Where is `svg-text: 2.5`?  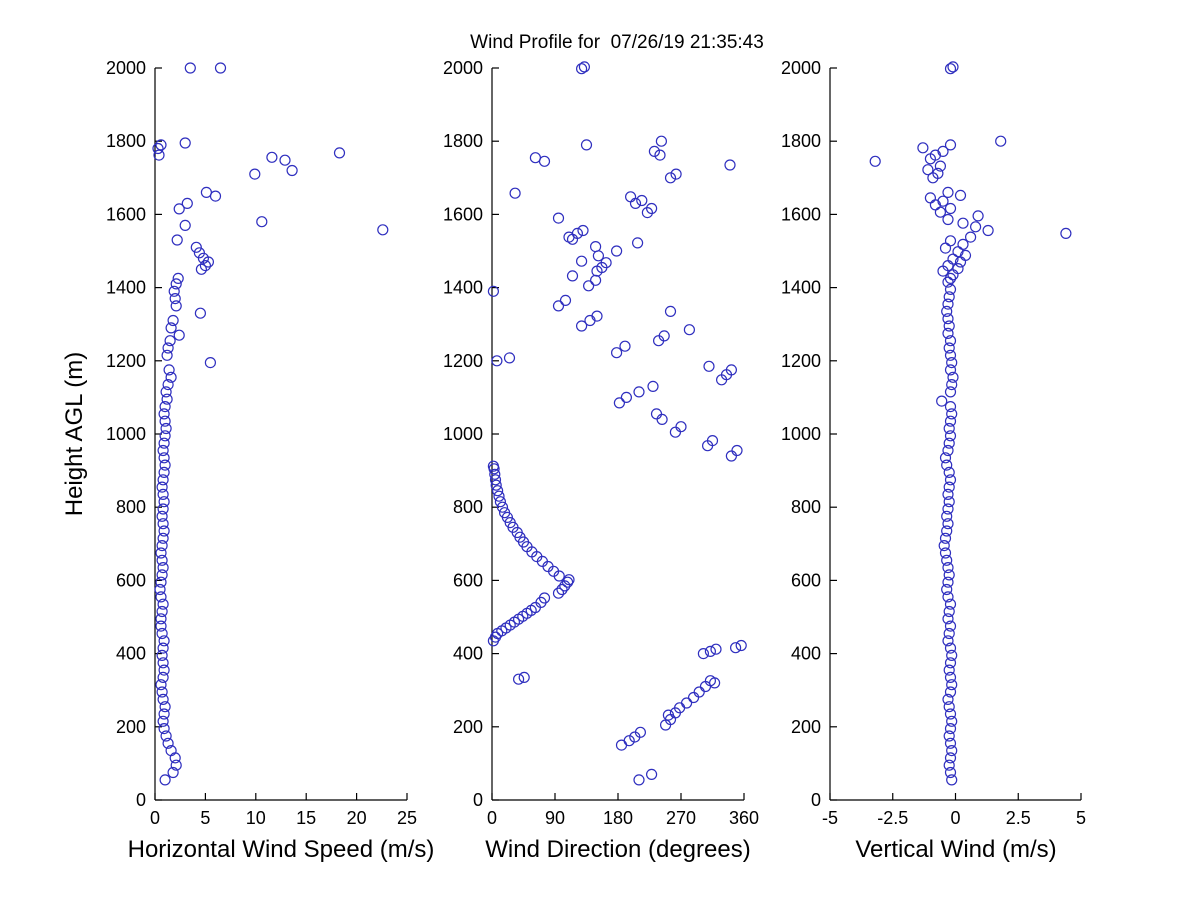 svg-text: 2.5 is located at coordinates (1018, 818).